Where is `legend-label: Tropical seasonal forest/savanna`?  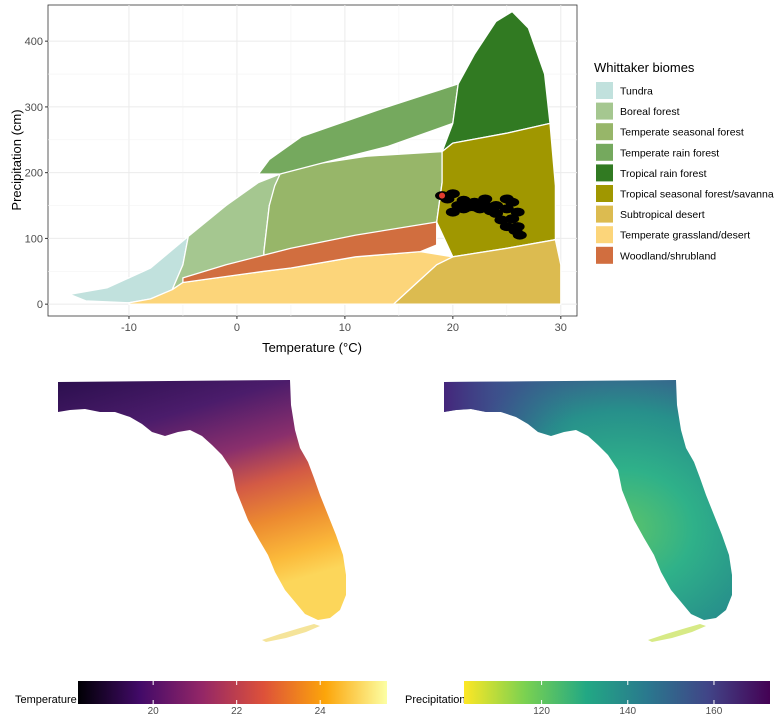
legend-label: Tropical seasonal forest/savanna is located at coordinates (697, 195).